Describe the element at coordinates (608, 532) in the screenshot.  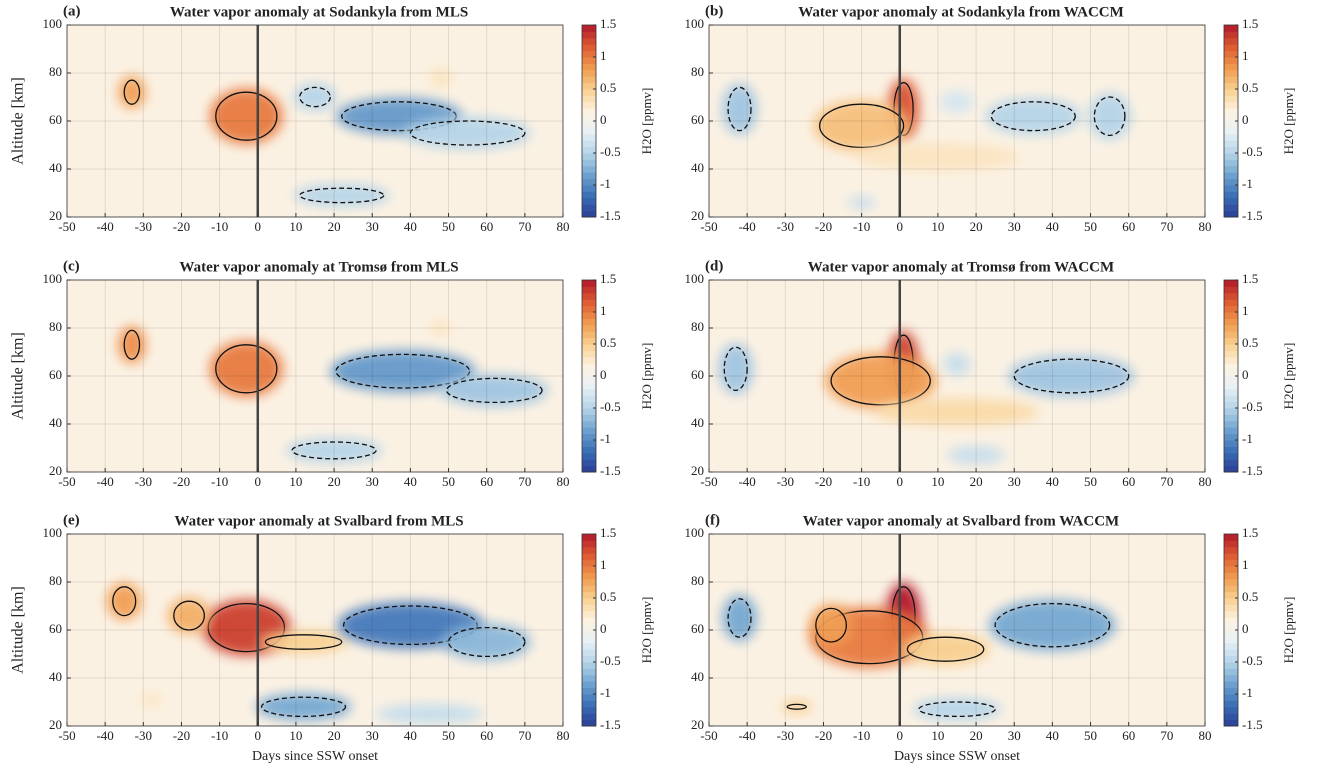
I see `colorbar-tick-label: 1.5` at that location.